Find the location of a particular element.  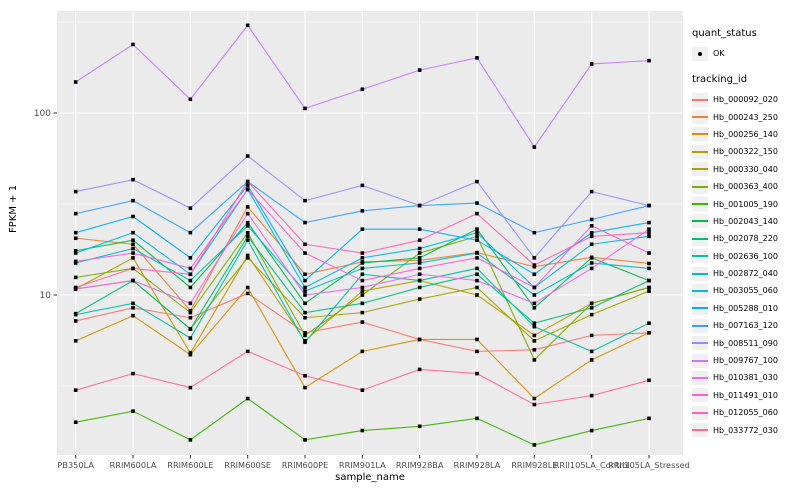

legend-item-label: Hb_009767_100 is located at coordinates (745, 361).